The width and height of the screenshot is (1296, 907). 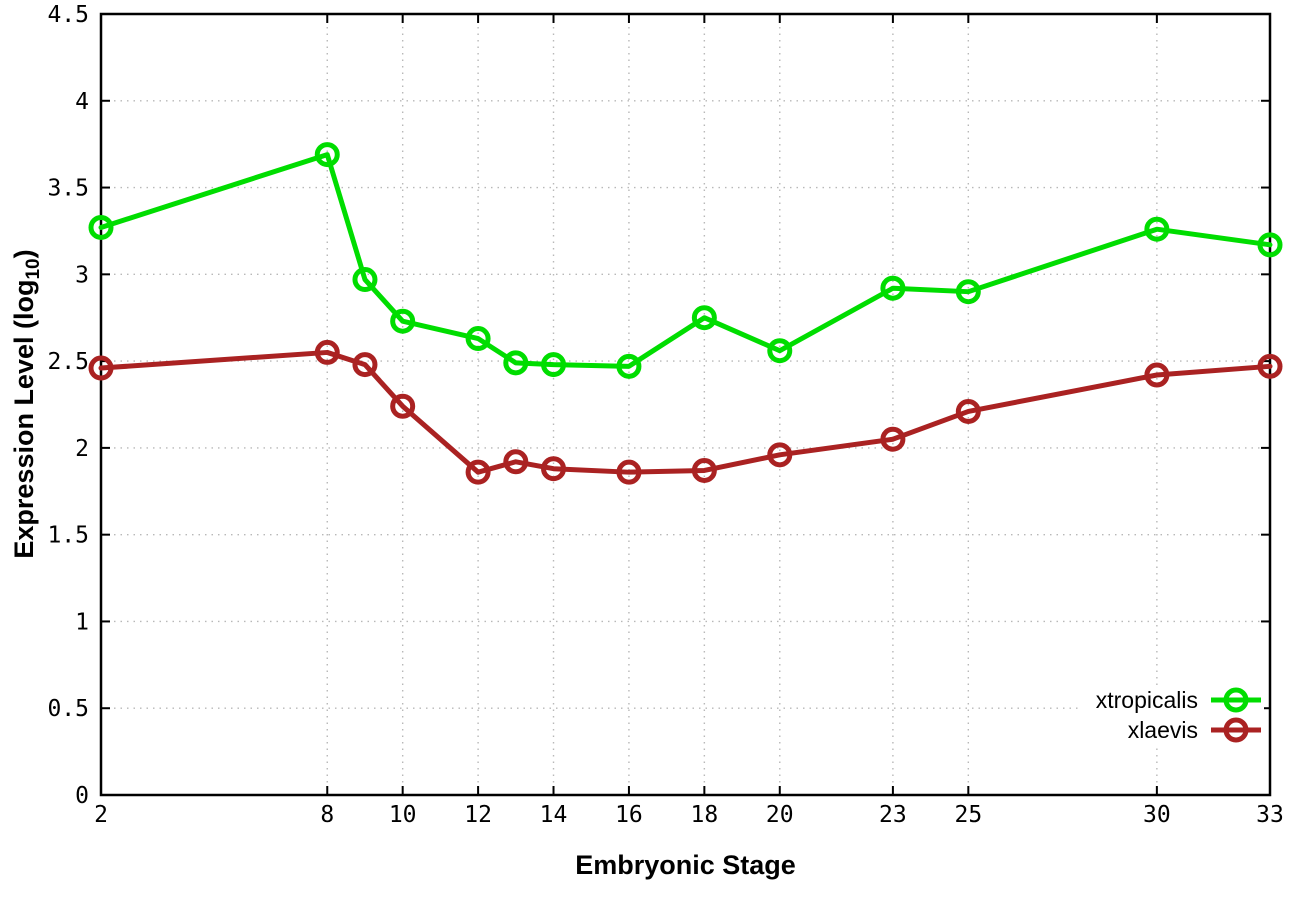 I want to click on legend-label: xtropicalis, so click(x=1146, y=699).